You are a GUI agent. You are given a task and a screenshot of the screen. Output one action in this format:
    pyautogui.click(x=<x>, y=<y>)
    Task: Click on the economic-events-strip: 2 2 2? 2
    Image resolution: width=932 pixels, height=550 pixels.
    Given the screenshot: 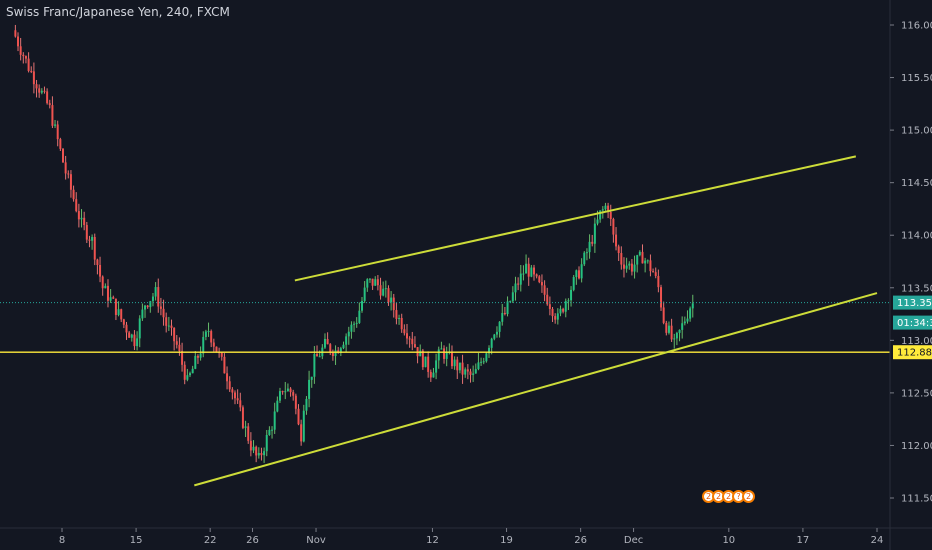 What is the action you would take?
    pyautogui.click(x=728, y=496)
    